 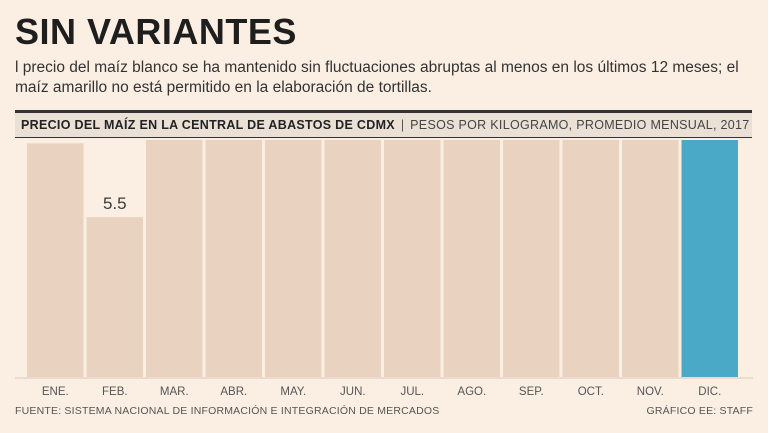 I want to click on bar-dic, so click(x=709, y=258).